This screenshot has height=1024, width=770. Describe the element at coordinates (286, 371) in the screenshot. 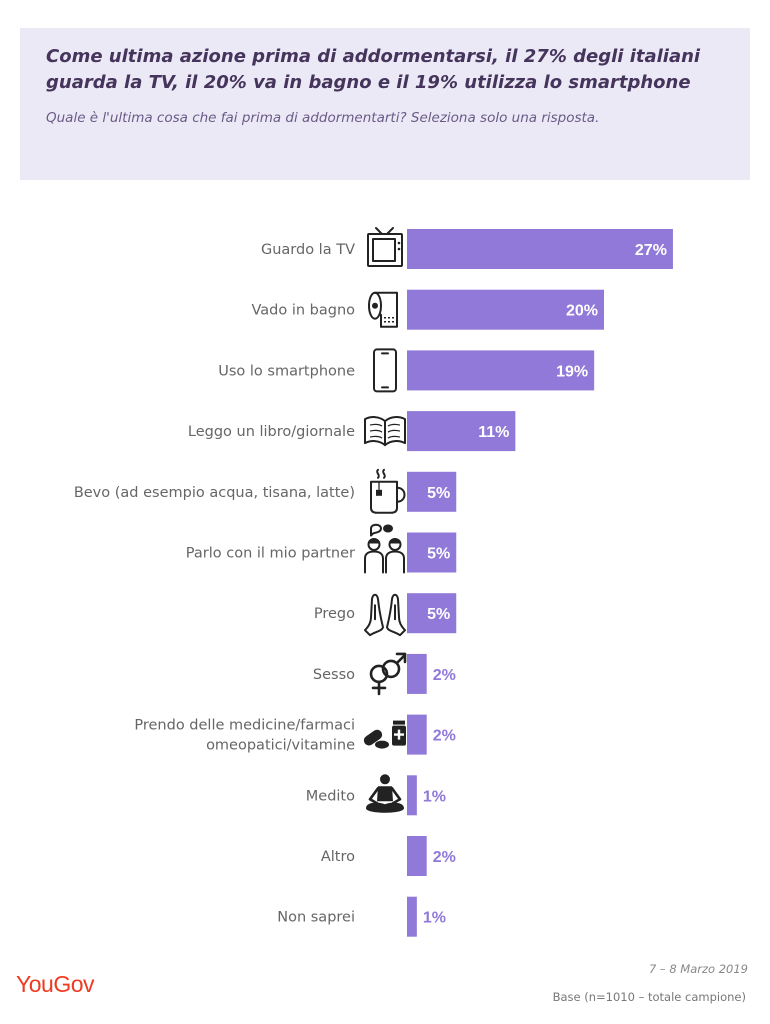

I see `category-label: Uso lo smartphone` at that location.